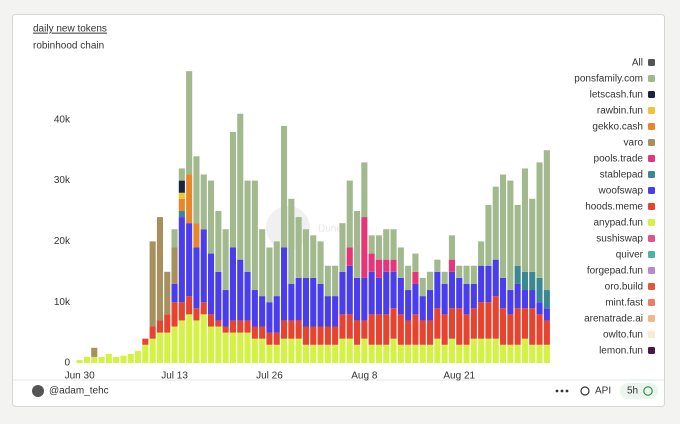 Image resolution: width=680 pixels, height=424 pixels. Describe the element at coordinates (62, 180) in the screenshot. I see `y-tick-label: 30k` at that location.